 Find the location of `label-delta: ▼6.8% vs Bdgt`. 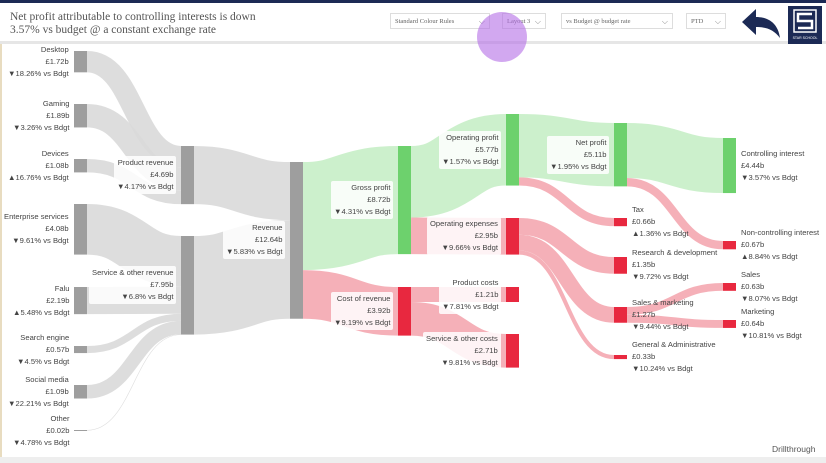

label-delta: ▼6.8% vs Bdgt is located at coordinates (147, 297).